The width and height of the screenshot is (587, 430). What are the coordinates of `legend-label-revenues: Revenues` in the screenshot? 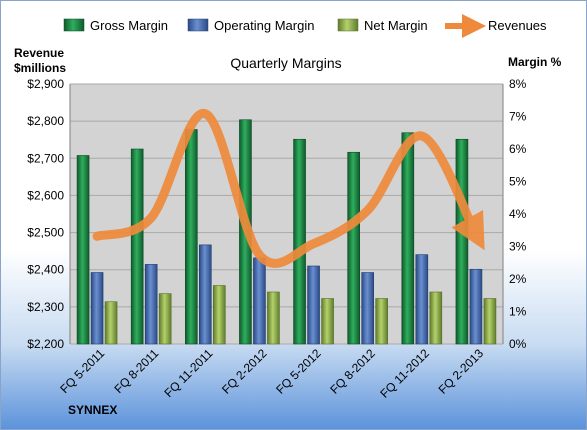 It's located at (517, 25).